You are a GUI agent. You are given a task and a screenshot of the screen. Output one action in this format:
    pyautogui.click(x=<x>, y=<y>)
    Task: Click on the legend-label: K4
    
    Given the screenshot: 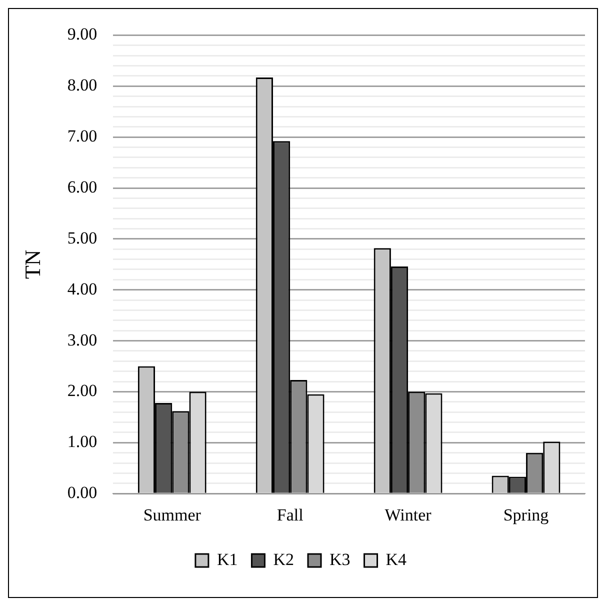 What is the action you would take?
    pyautogui.click(x=397, y=559)
    